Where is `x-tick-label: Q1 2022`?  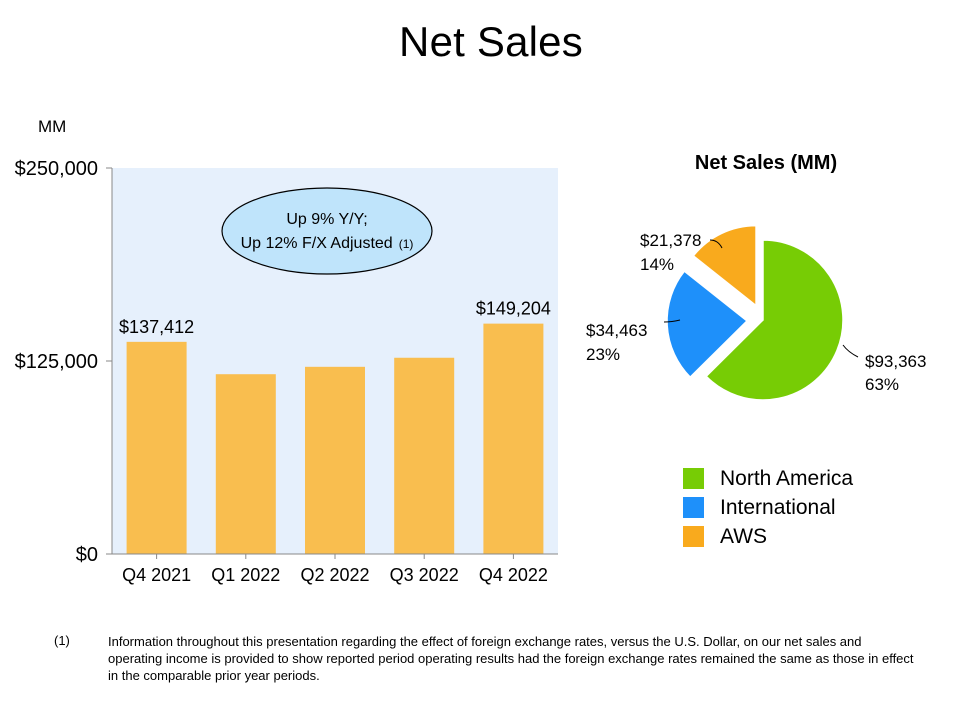
x-tick-label: Q1 2022 is located at coordinates (245, 575).